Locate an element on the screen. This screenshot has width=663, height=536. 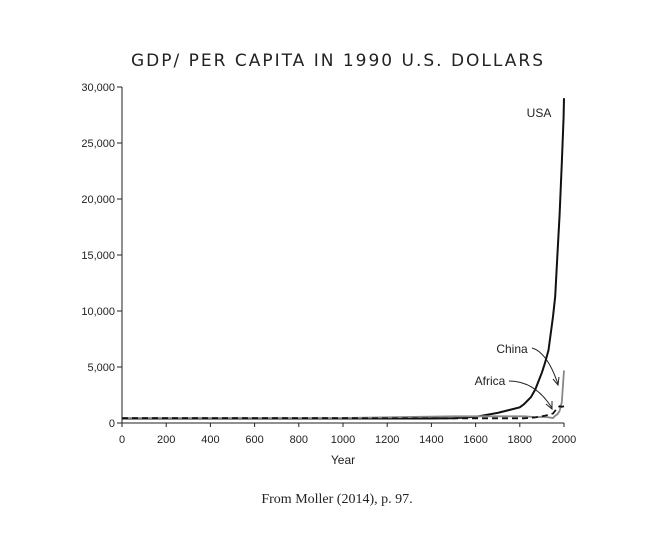
x-tick-label: 1600 is located at coordinates (475, 440).